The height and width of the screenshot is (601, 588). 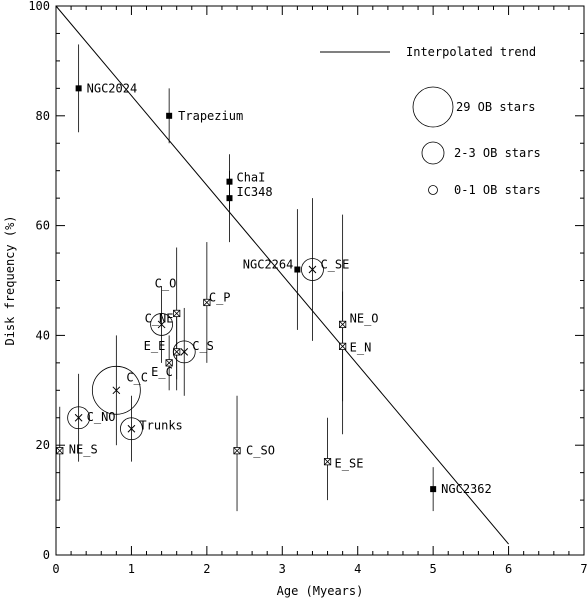 What do you see at coordinates (206, 569) in the screenshot?
I see `x-tick-label: 2` at bounding box center [206, 569].